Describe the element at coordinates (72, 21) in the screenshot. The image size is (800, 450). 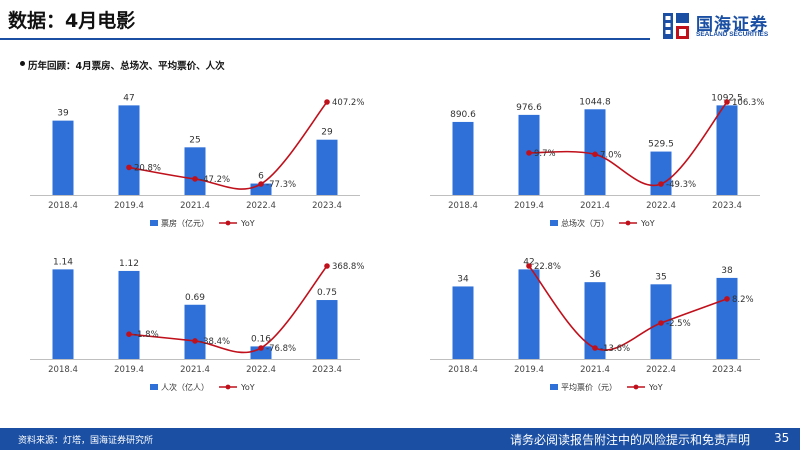
I see `page-title: 数据：4月电影` at that location.